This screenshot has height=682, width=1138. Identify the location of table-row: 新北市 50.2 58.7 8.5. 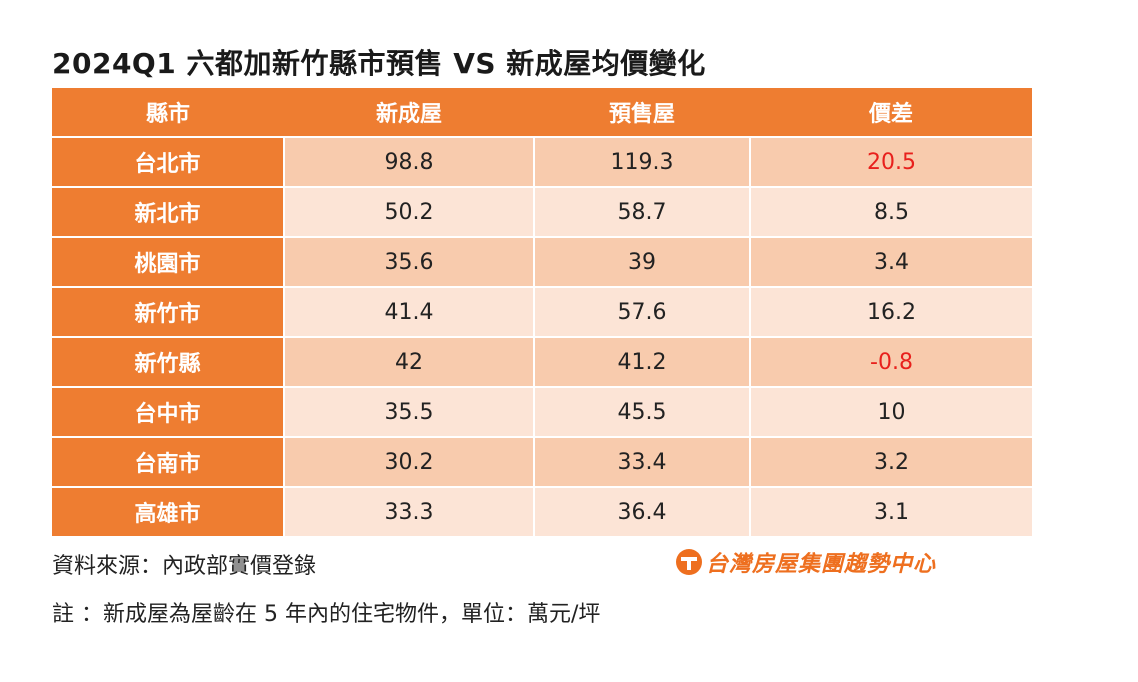
(542, 212).